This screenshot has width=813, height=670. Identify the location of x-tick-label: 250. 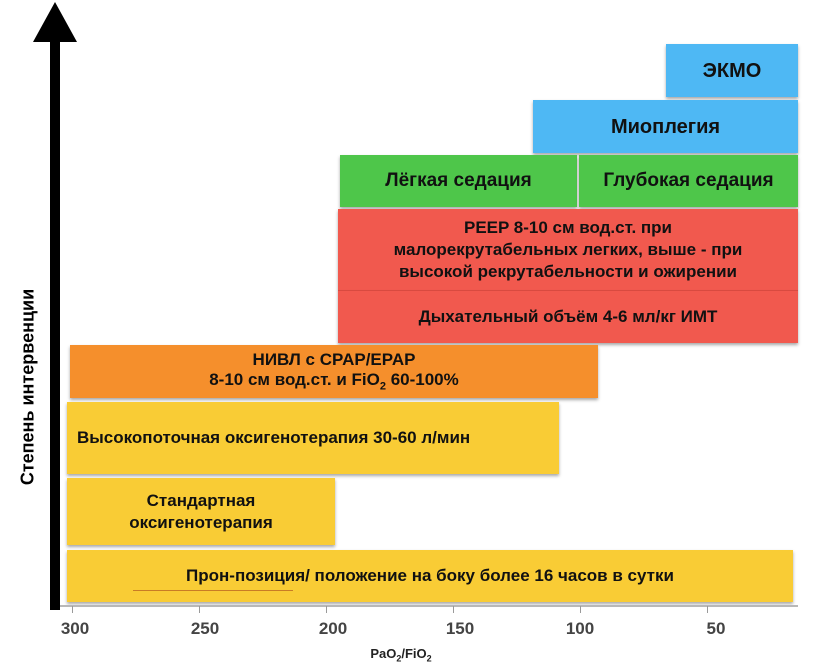
(205, 628).